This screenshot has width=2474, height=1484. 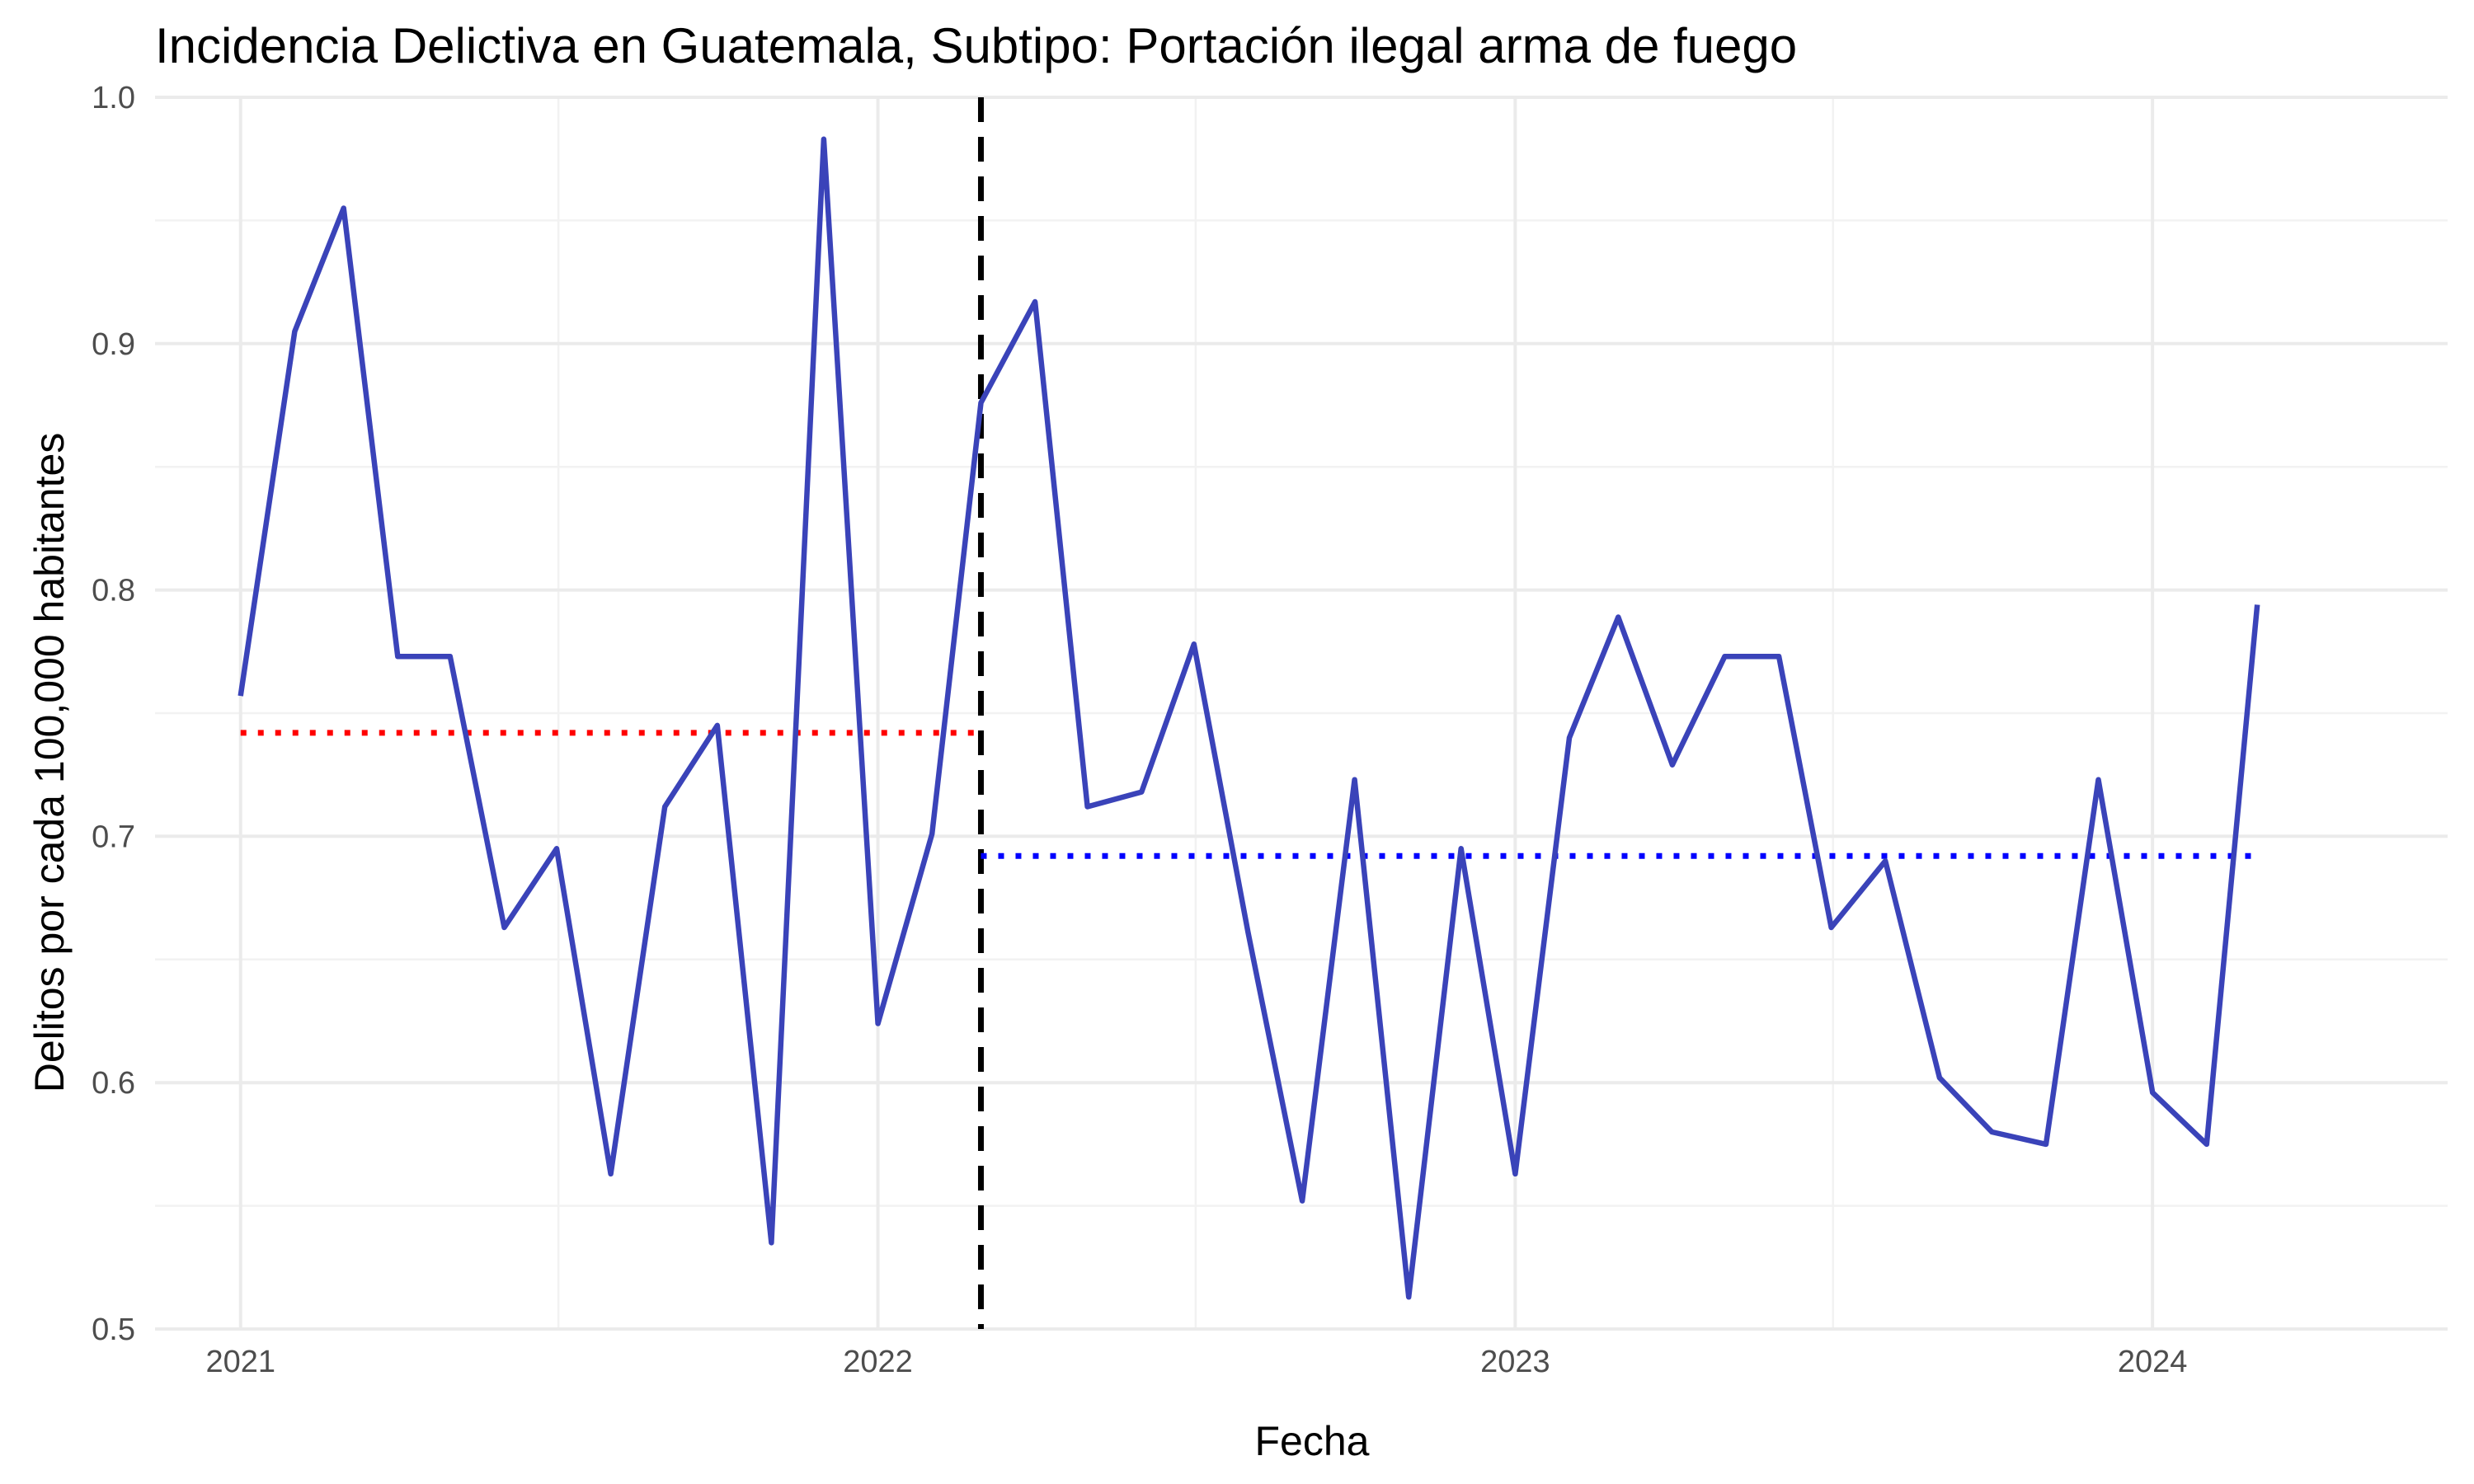 What do you see at coordinates (878, 1362) in the screenshot?
I see `x-tick-label: 2022` at bounding box center [878, 1362].